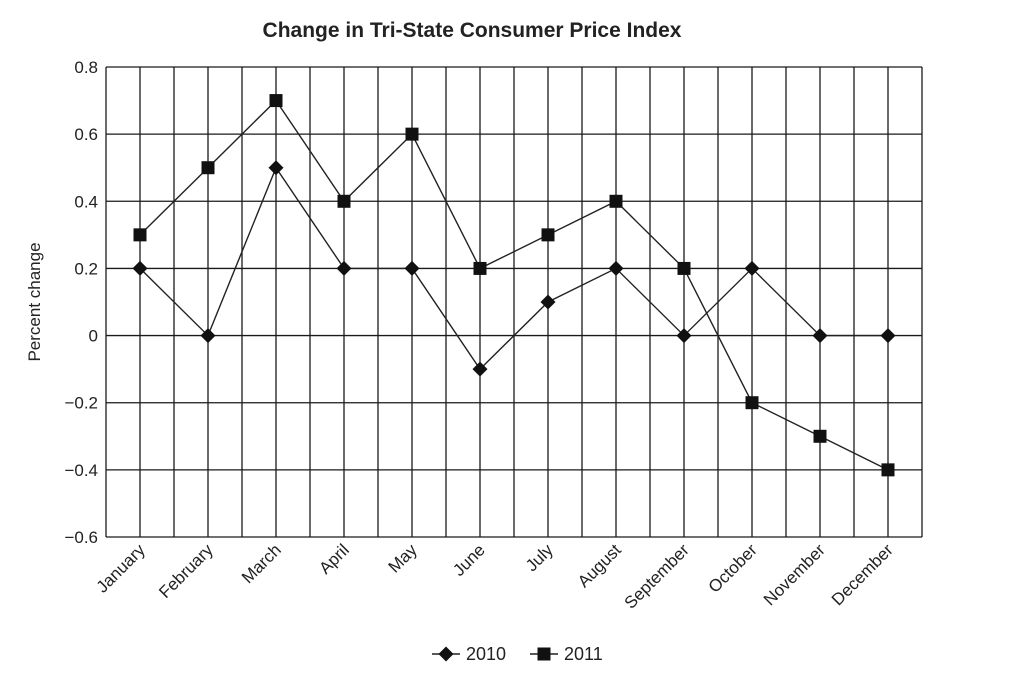 This screenshot has width=1011, height=692. Describe the element at coordinates (261, 563) in the screenshot. I see `x-category-label: March` at that location.